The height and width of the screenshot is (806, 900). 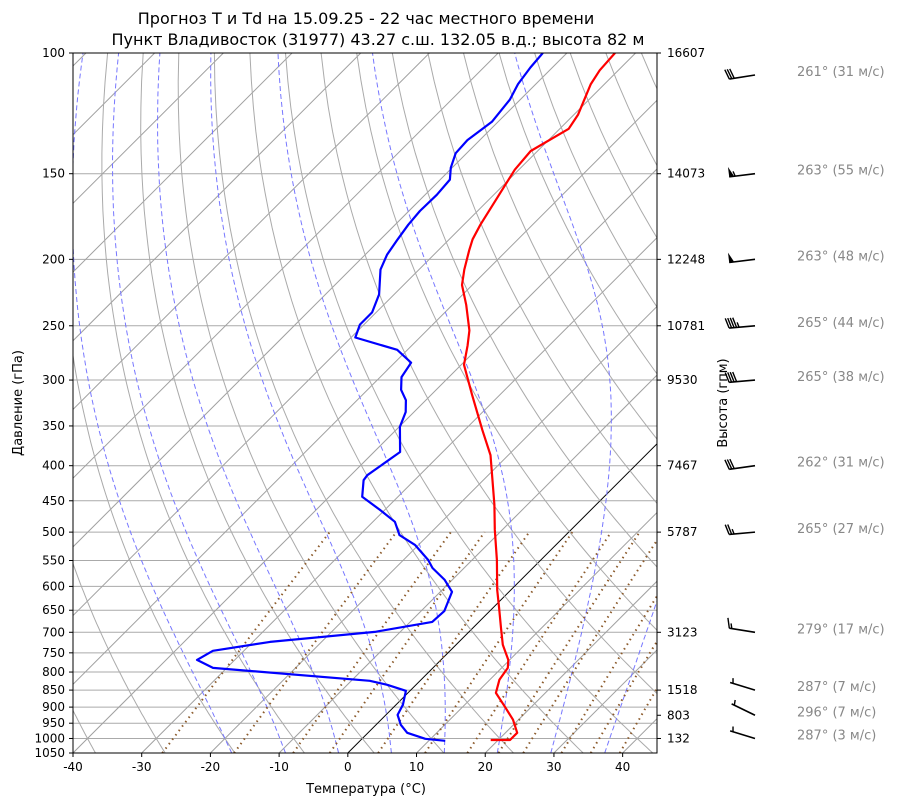 What do you see at coordinates (53, 610) in the screenshot?
I see `y-tick-label: 650` at bounding box center [53, 610].